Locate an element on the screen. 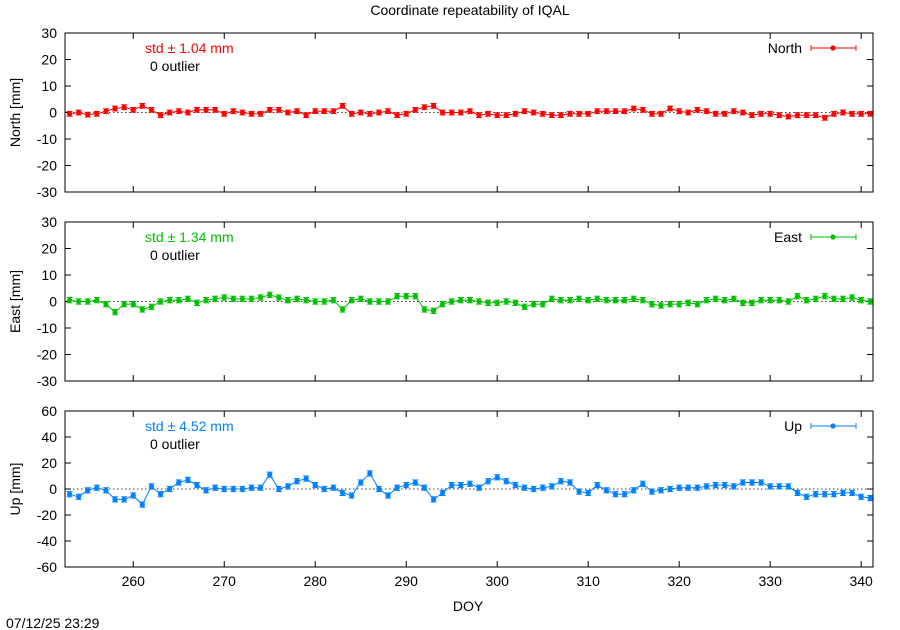 Image resolution: width=900 pixels, height=630 pixels. up-y-tick-label: 0 is located at coordinates (53, 489).